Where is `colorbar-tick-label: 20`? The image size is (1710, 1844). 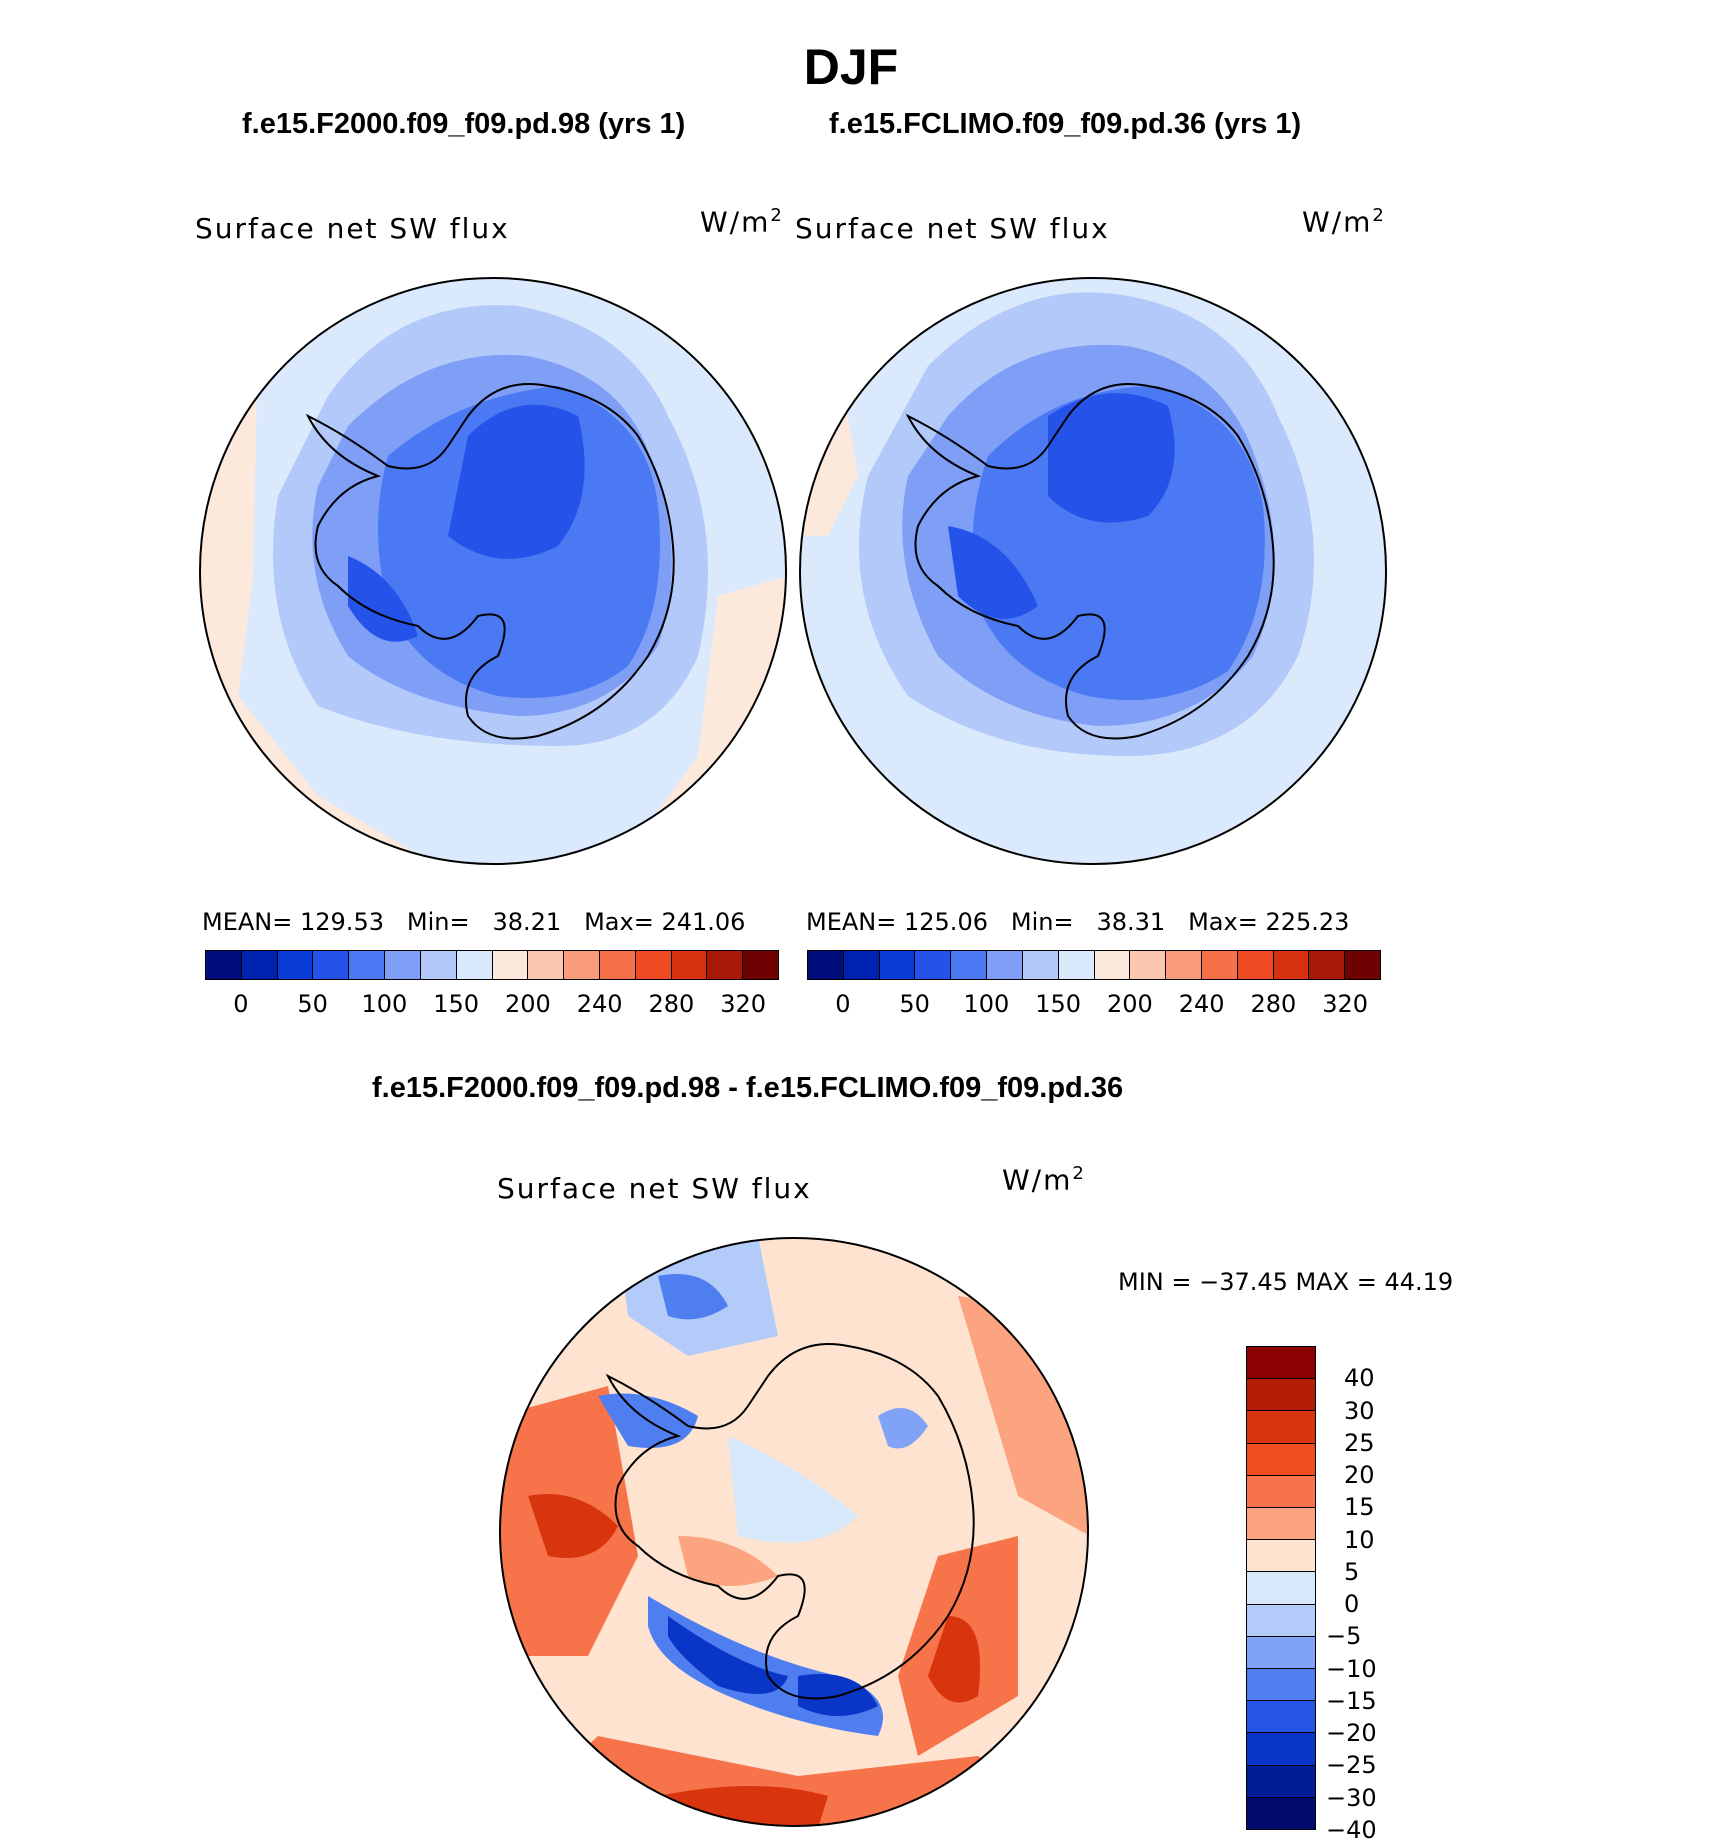 colorbar-tick-label: 20 is located at coordinates (1359, 1475).